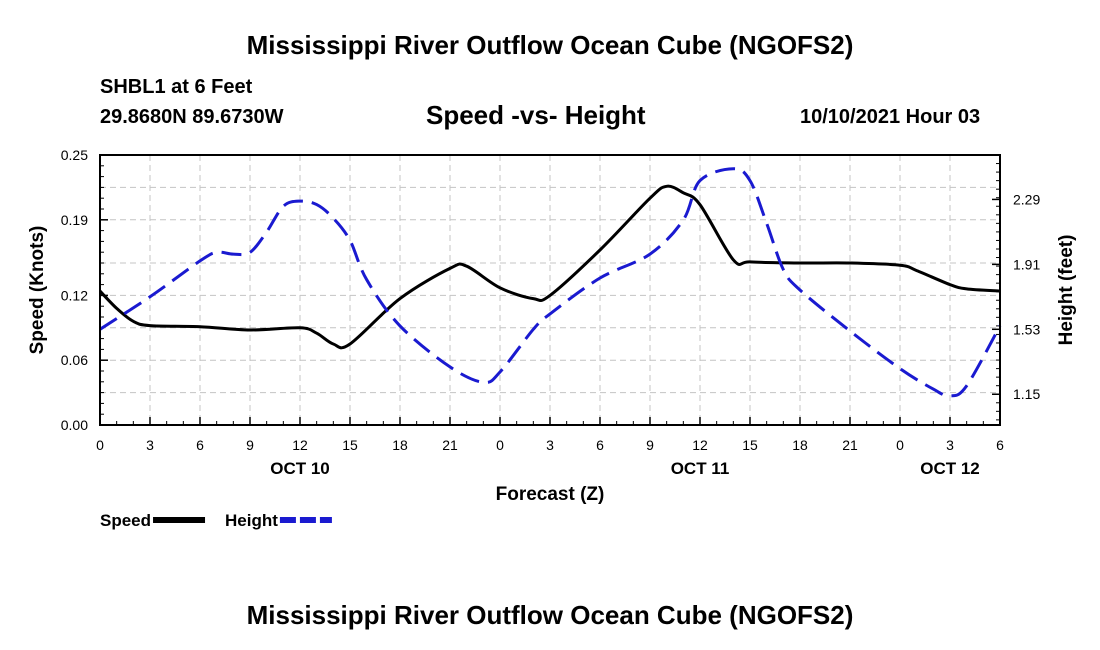  I want to click on y-tick-label: 0.12, so click(74, 295).